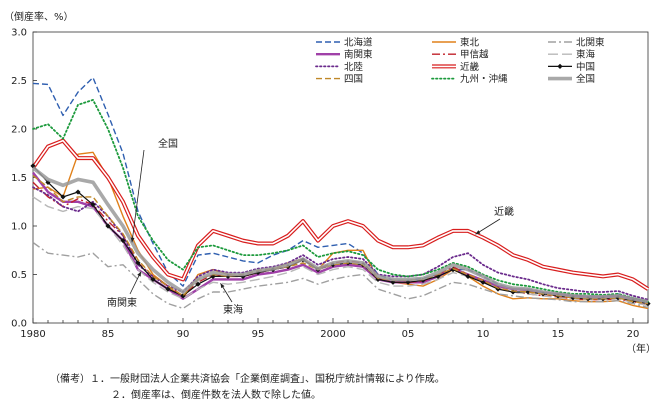  I want to click on x-tick-label: 05, so click(408, 334).